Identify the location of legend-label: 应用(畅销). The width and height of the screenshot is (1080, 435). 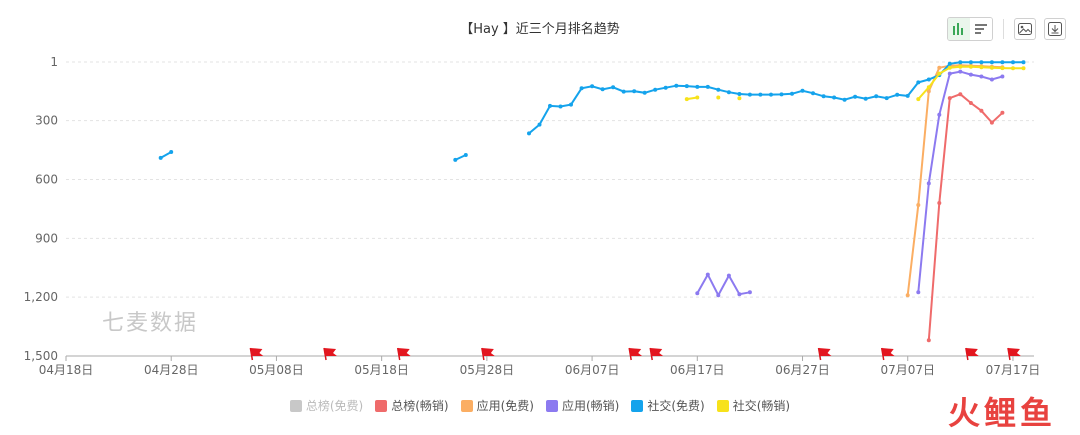
(591, 406).